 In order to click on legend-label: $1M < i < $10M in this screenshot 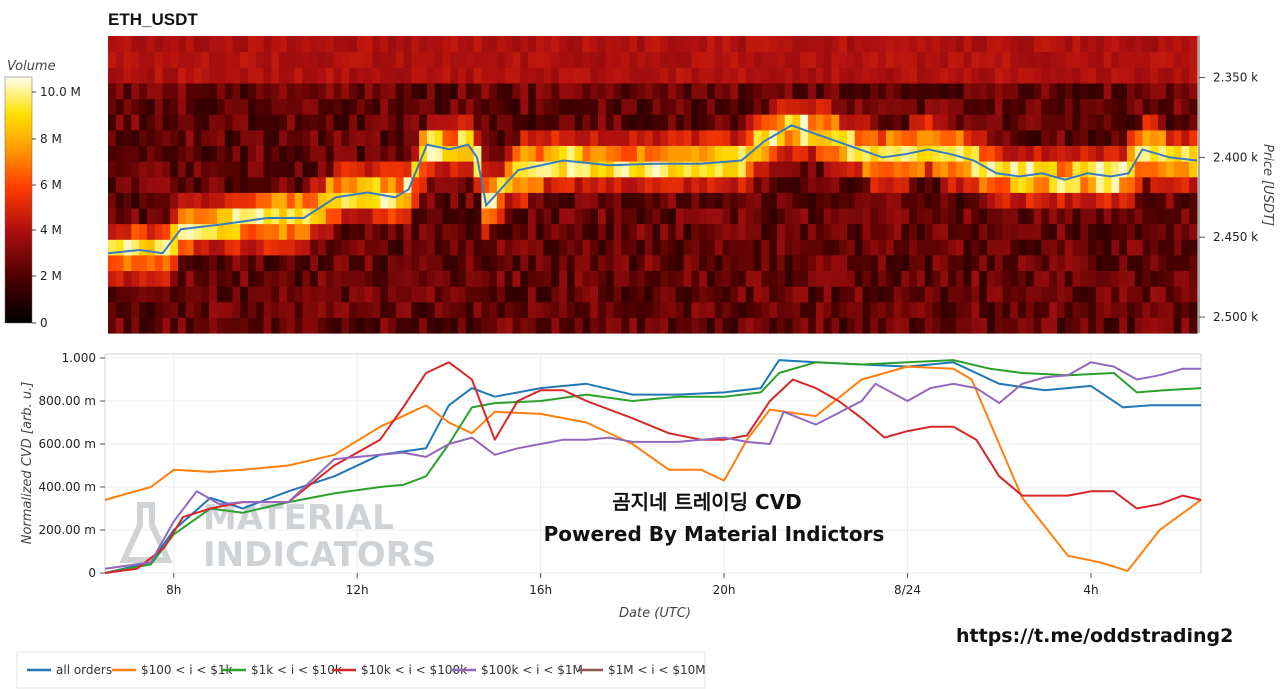, I will do `click(657, 670)`.